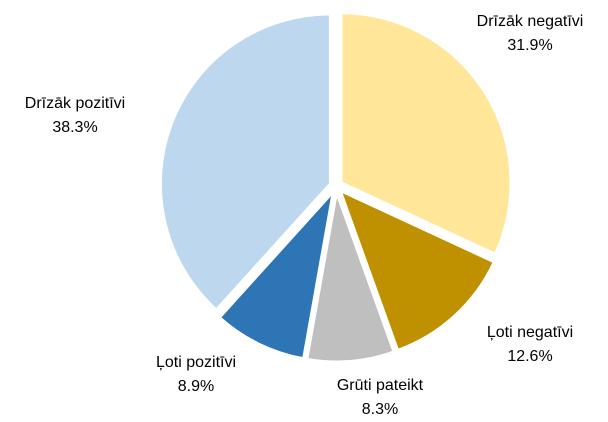 The height and width of the screenshot is (422, 608). Describe the element at coordinates (74, 127) in the screenshot. I see `slice-value: 38.3%` at that location.